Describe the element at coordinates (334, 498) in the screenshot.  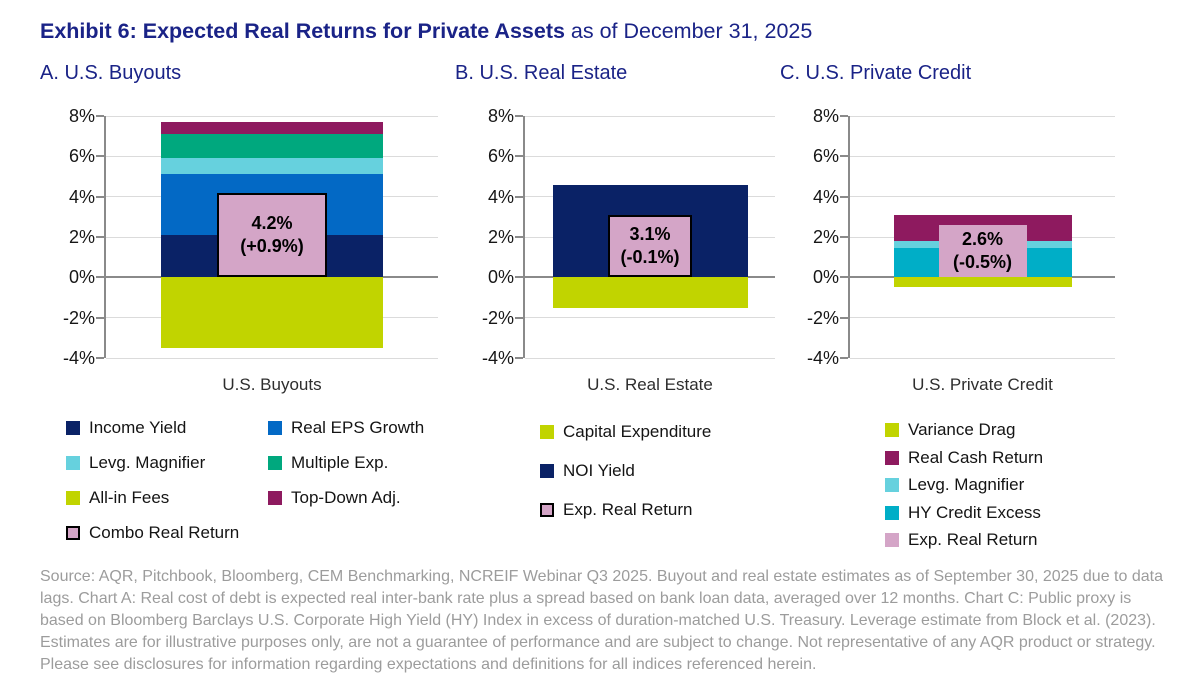
I see `legend-item: Top-Down Adj.` at that location.